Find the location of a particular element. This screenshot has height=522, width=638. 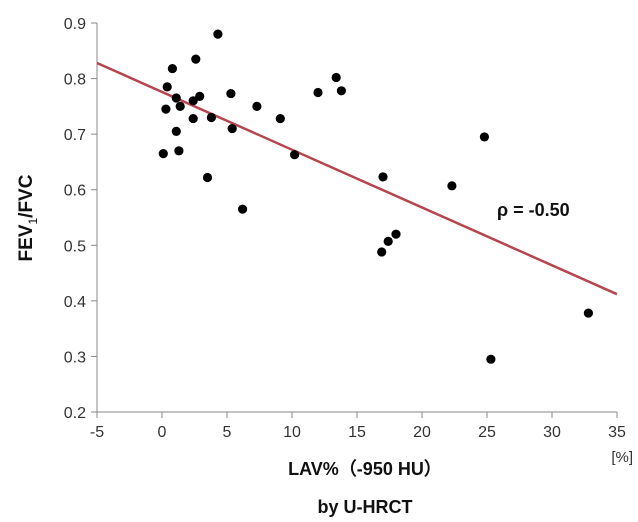

x-tick-label: 10 is located at coordinates (292, 432).